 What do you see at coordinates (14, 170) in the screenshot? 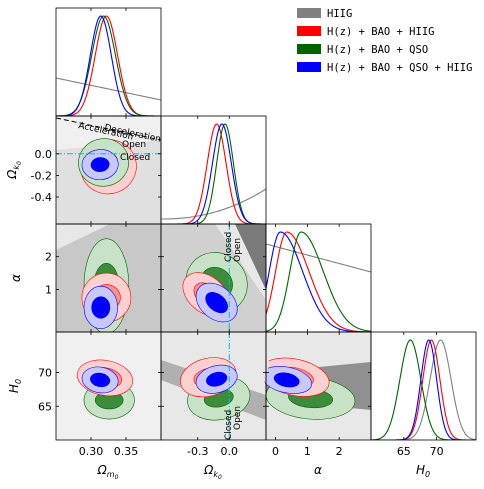
I see `y-axis-label-ok: Ωk0` at bounding box center [14, 170].